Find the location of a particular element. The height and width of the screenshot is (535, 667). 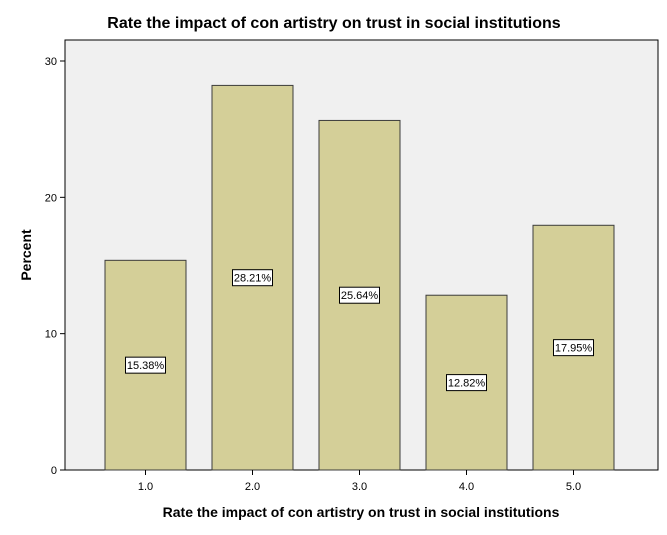

x-tick-label: 1.0 is located at coordinates (145, 487).